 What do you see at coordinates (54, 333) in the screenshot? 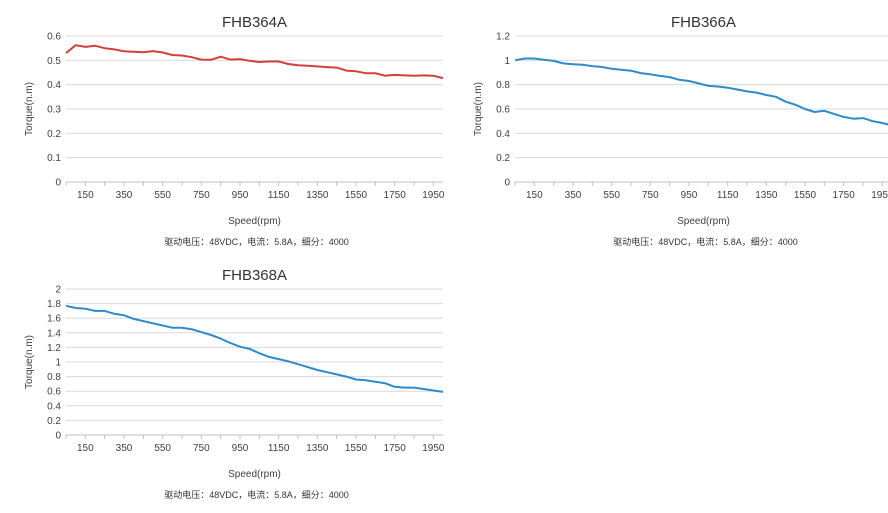
I see `y-tick-label: 1.4` at bounding box center [54, 333].